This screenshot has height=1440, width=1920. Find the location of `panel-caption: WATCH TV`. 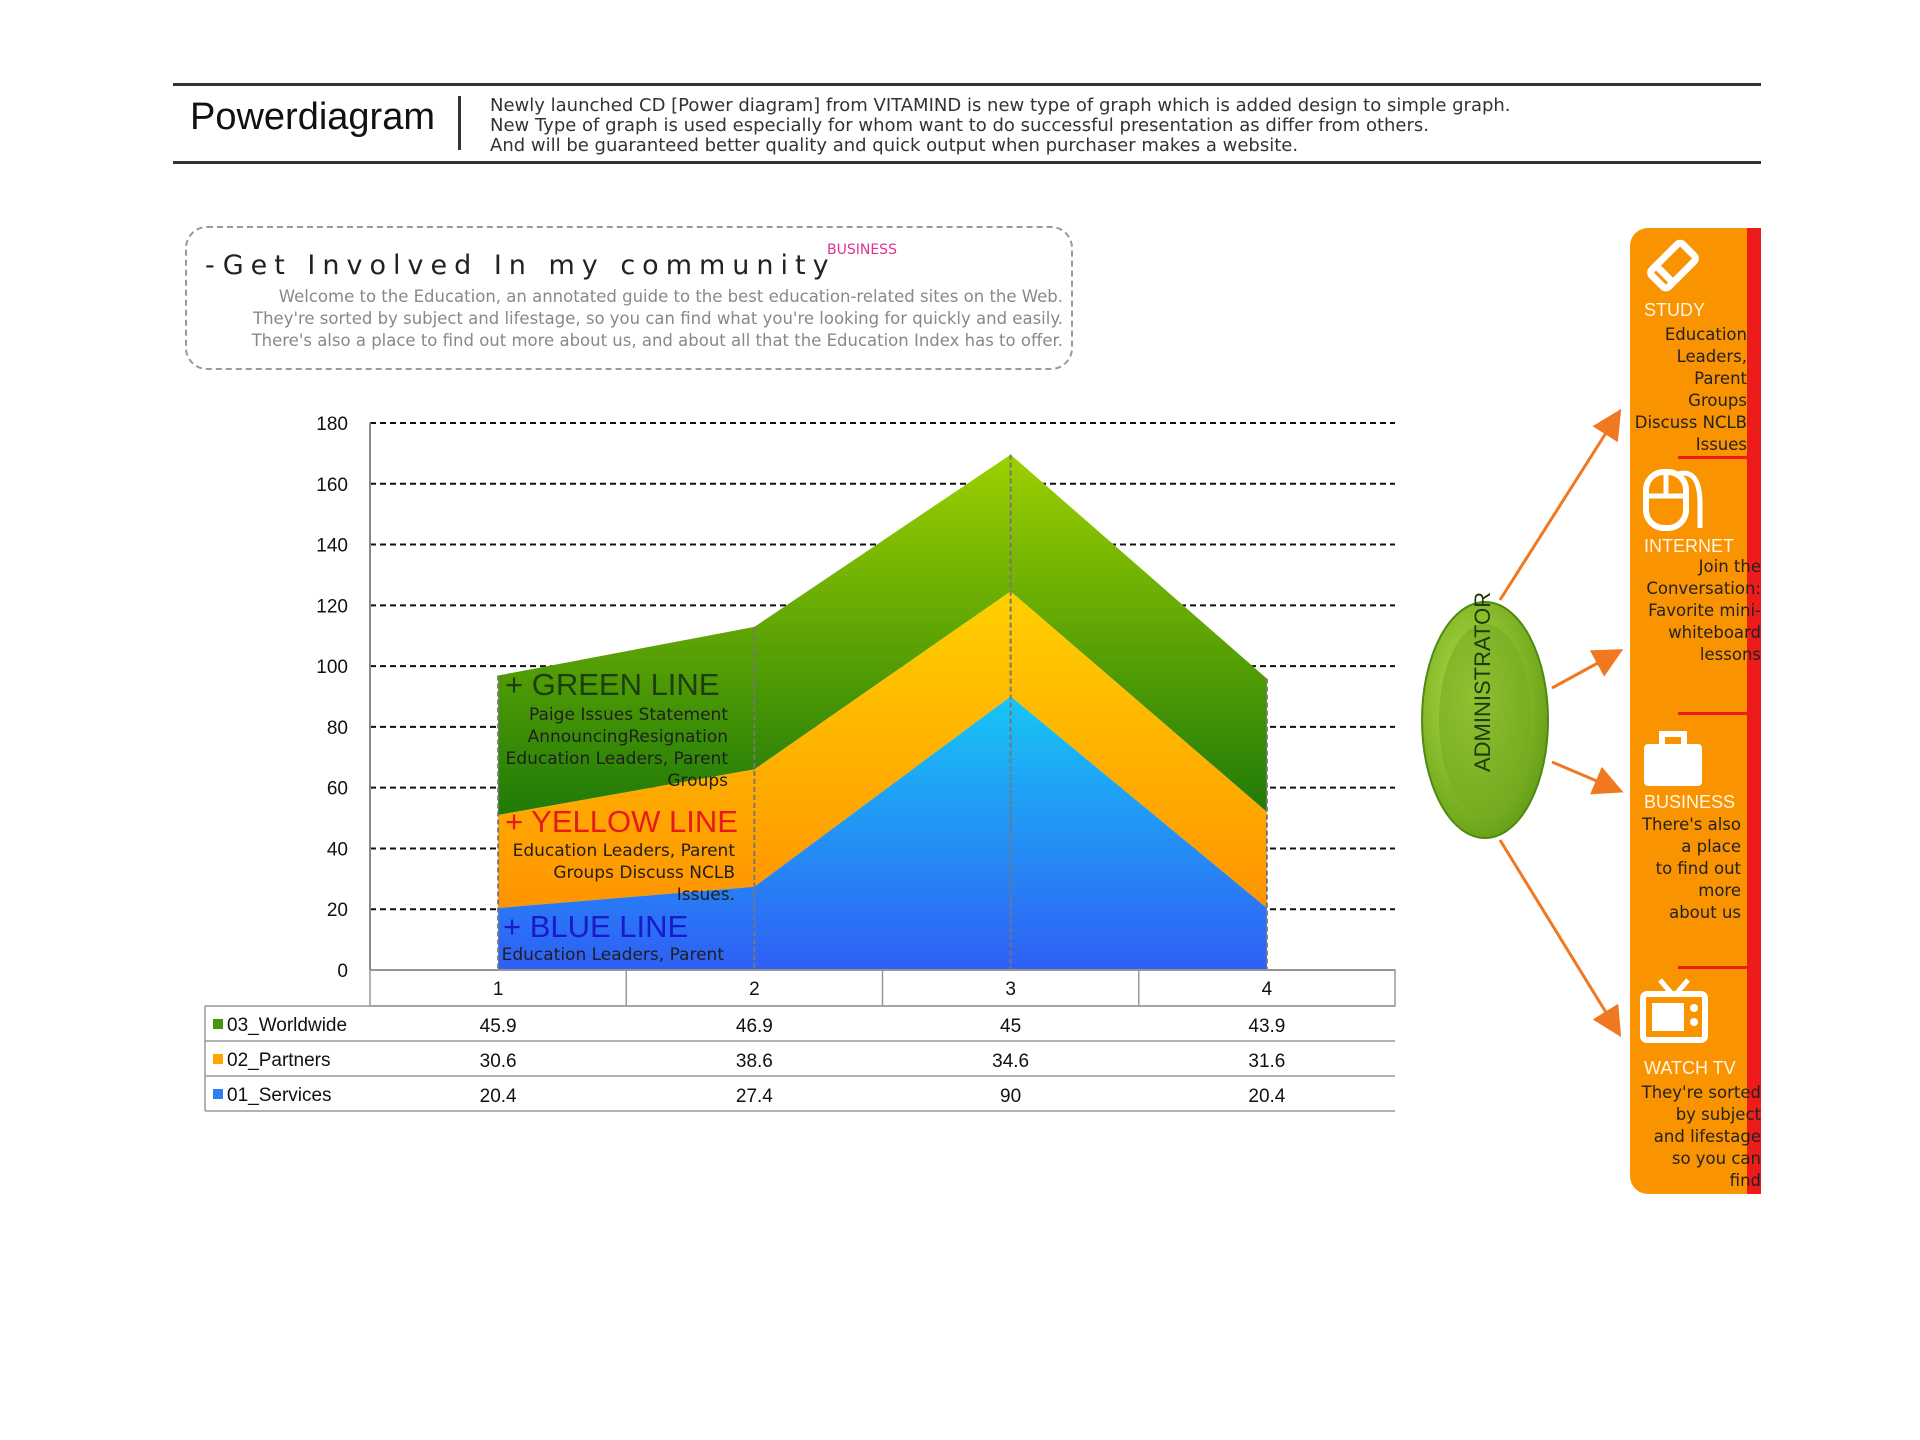

panel-caption: WATCH TV is located at coordinates (1690, 1068).